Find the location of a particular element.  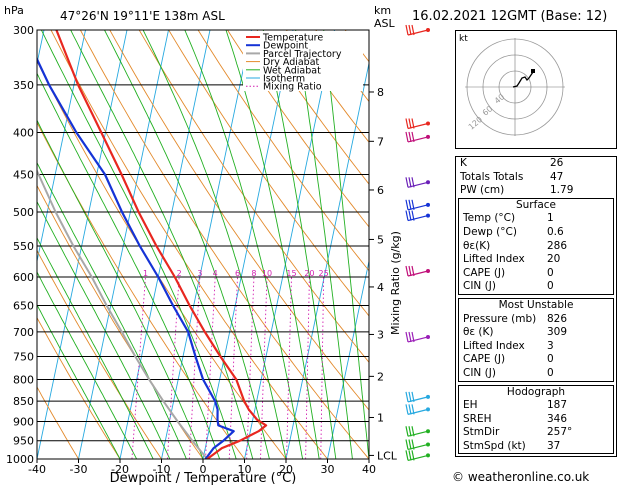

x-tick-label: -10 is located at coordinates (162, 469).